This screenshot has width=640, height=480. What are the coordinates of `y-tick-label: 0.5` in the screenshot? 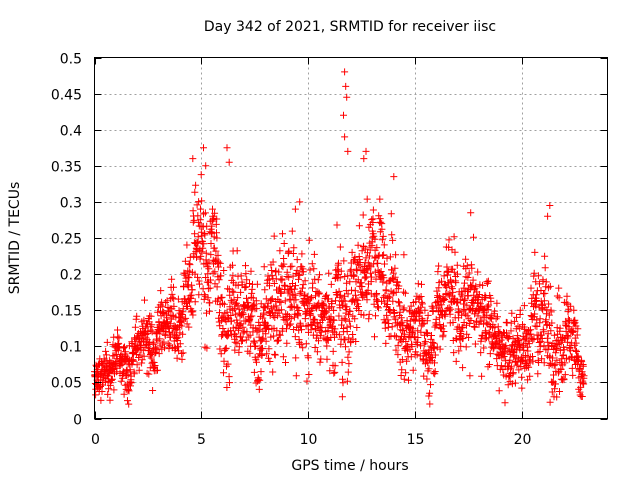 It's located at (71, 60).